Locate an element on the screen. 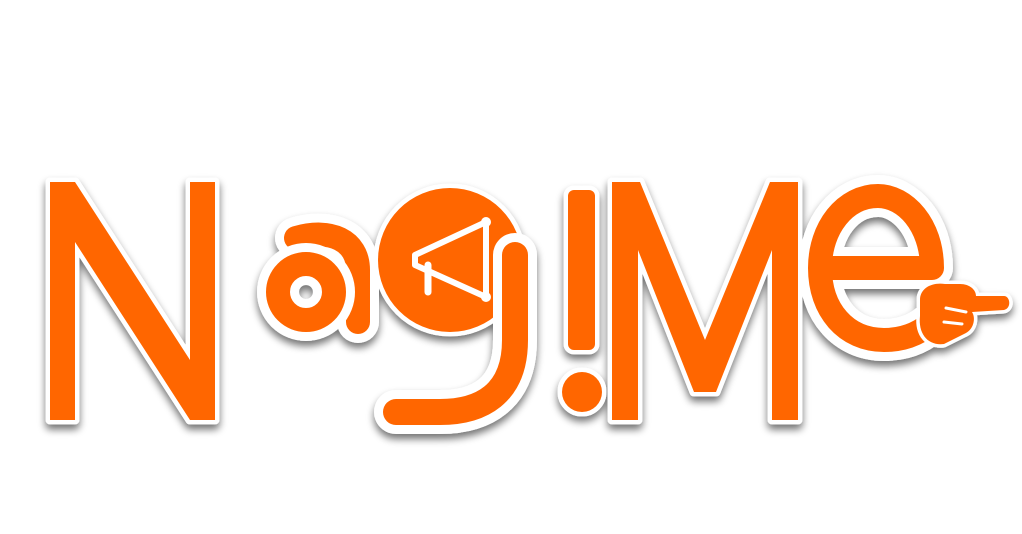 This screenshot has width=1022, height=534. letter-a is located at coordinates (318, 278).